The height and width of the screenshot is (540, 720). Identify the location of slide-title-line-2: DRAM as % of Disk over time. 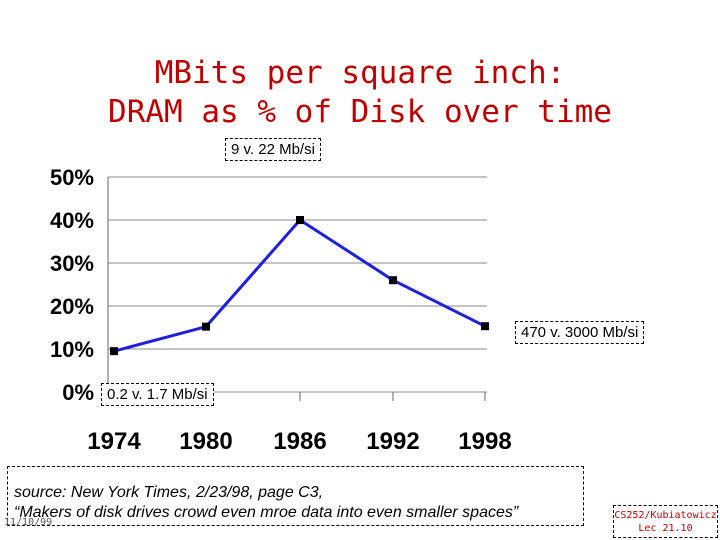
(360, 112).